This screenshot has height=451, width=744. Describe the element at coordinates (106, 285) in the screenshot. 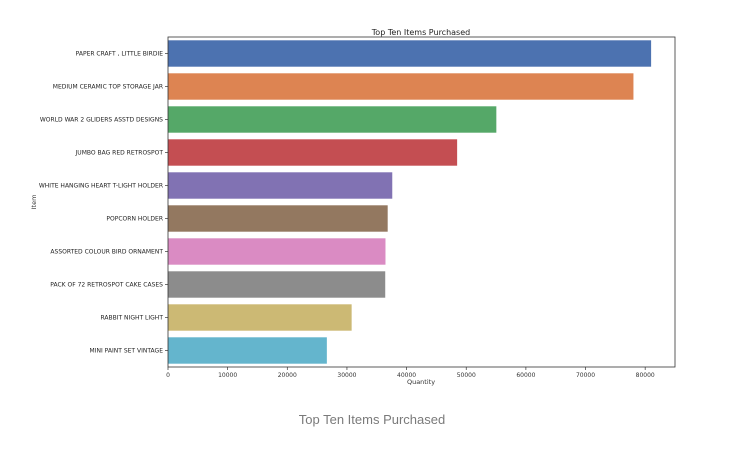

I see `y-tick-label: PACK OF 72 RETROSPOT CAKE CASES` at that location.